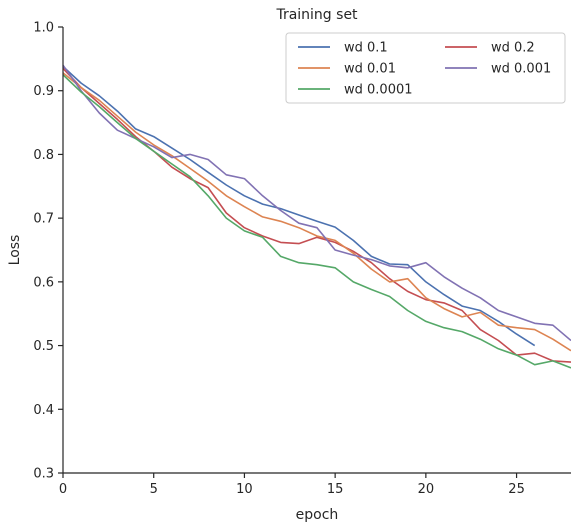 The image size is (571, 528). Describe the element at coordinates (43, 410) in the screenshot. I see `y-tick-label: 0.4` at that location.